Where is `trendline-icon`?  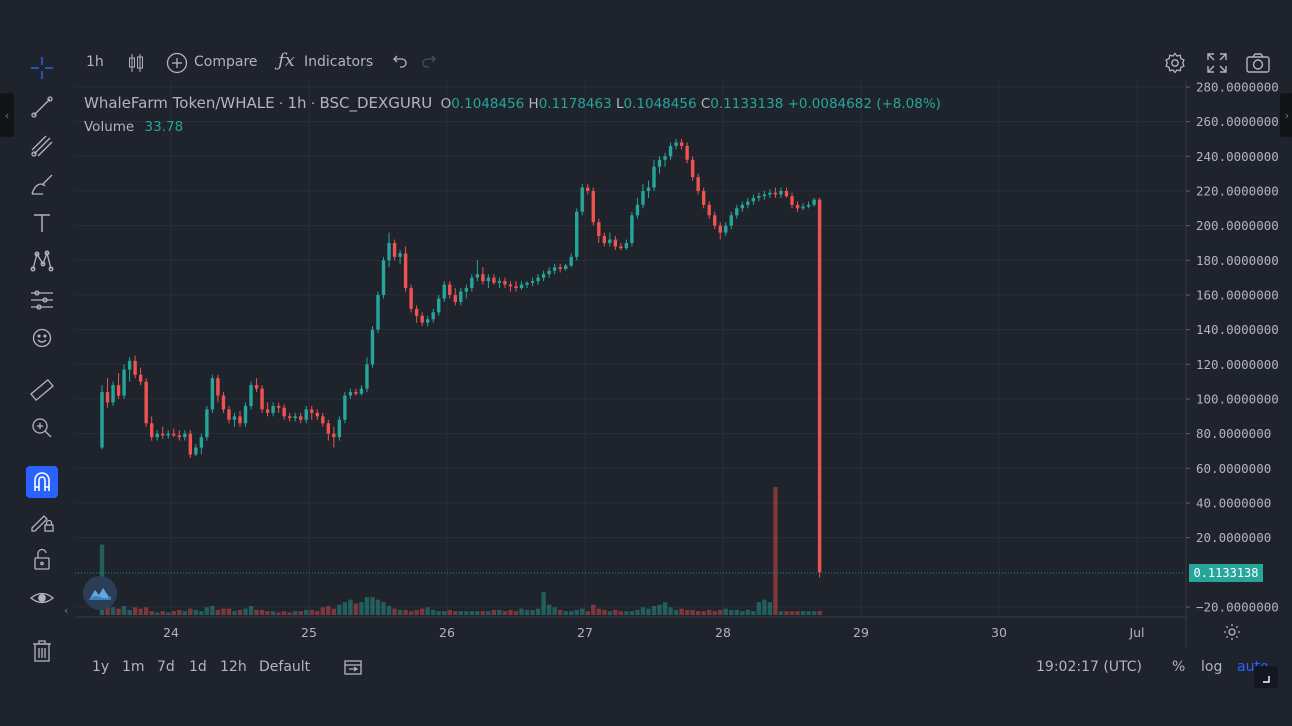
trendline-icon is located at coordinates (42, 107).